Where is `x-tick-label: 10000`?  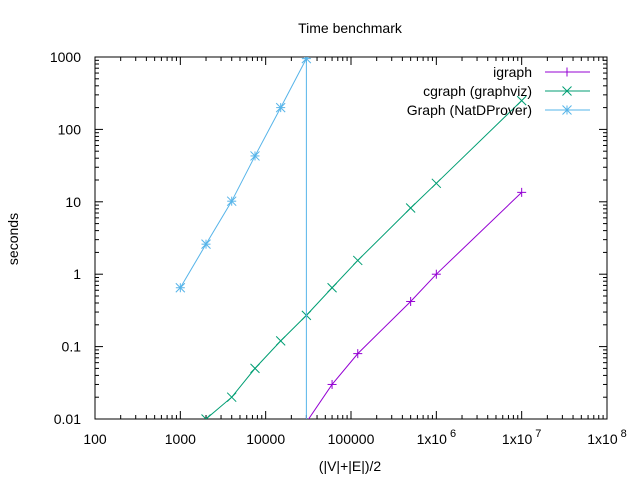
x-tick-label: 10000 is located at coordinates (265, 439).